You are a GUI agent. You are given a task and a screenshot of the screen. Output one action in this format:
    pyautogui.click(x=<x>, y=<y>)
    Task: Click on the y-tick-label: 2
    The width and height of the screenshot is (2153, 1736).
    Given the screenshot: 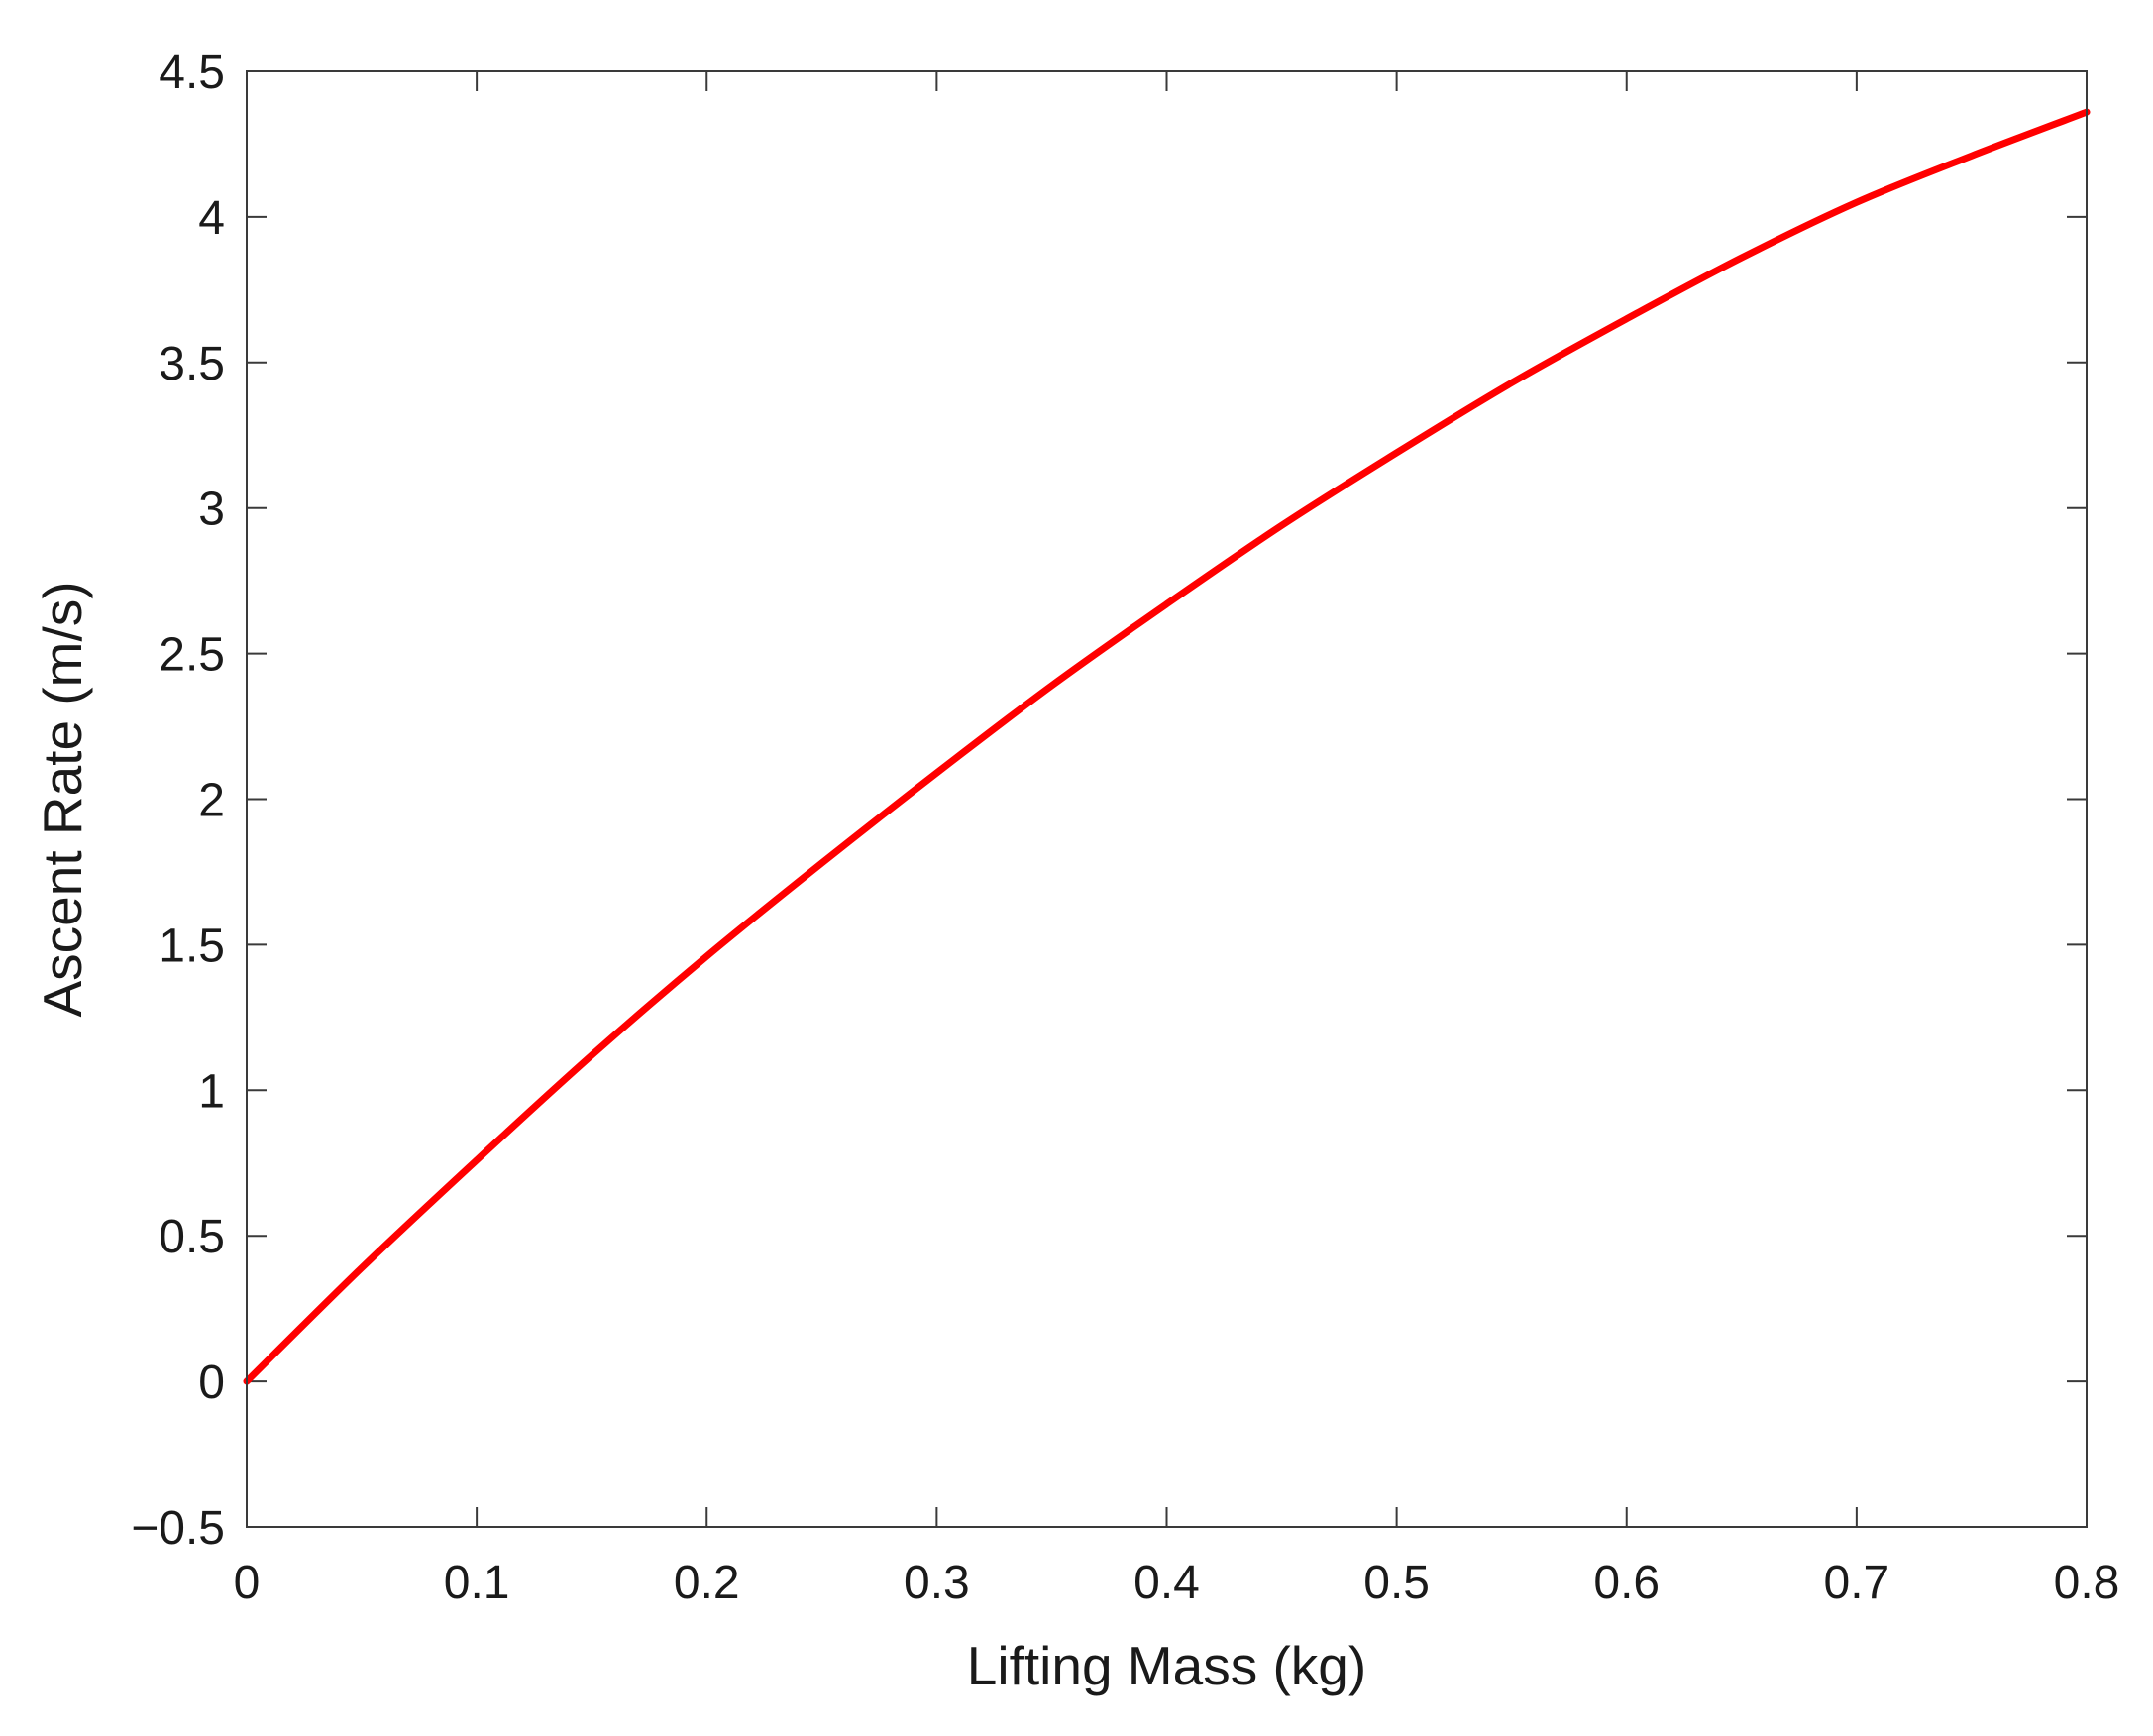 What is the action you would take?
    pyautogui.click(x=211, y=801)
    